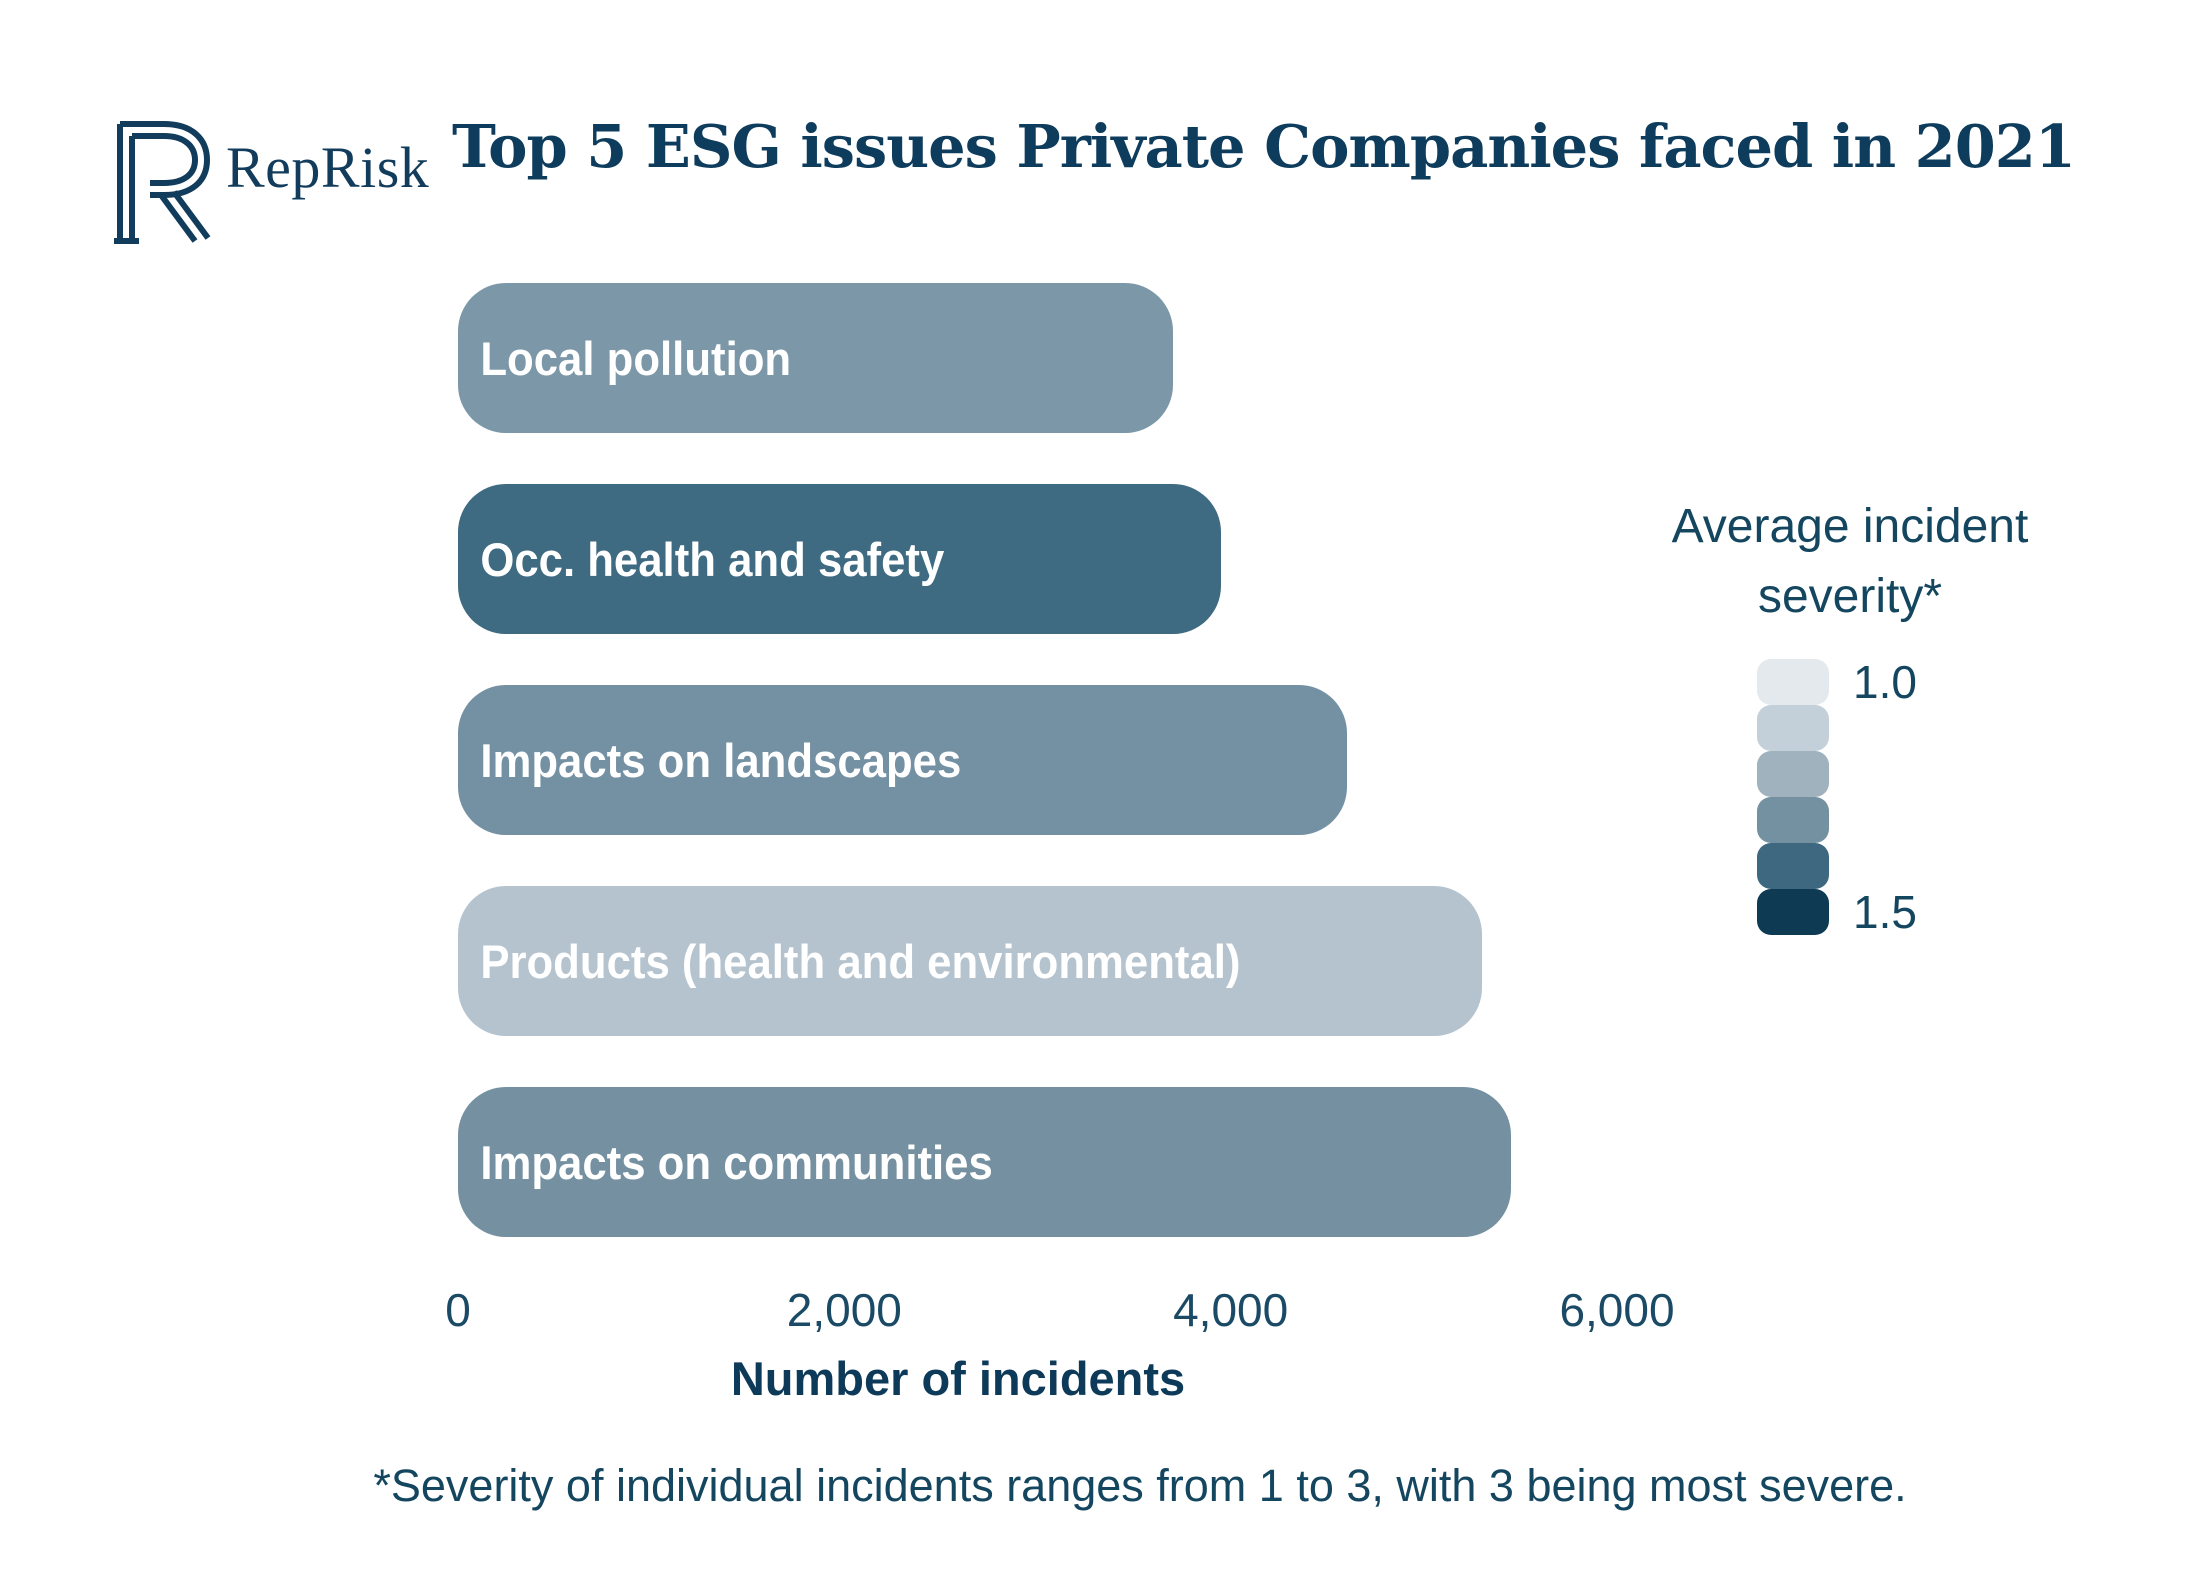  What do you see at coordinates (1850, 713) in the screenshot?
I see `severity-legend: Average incident severity* 1.0 1.5` at bounding box center [1850, 713].